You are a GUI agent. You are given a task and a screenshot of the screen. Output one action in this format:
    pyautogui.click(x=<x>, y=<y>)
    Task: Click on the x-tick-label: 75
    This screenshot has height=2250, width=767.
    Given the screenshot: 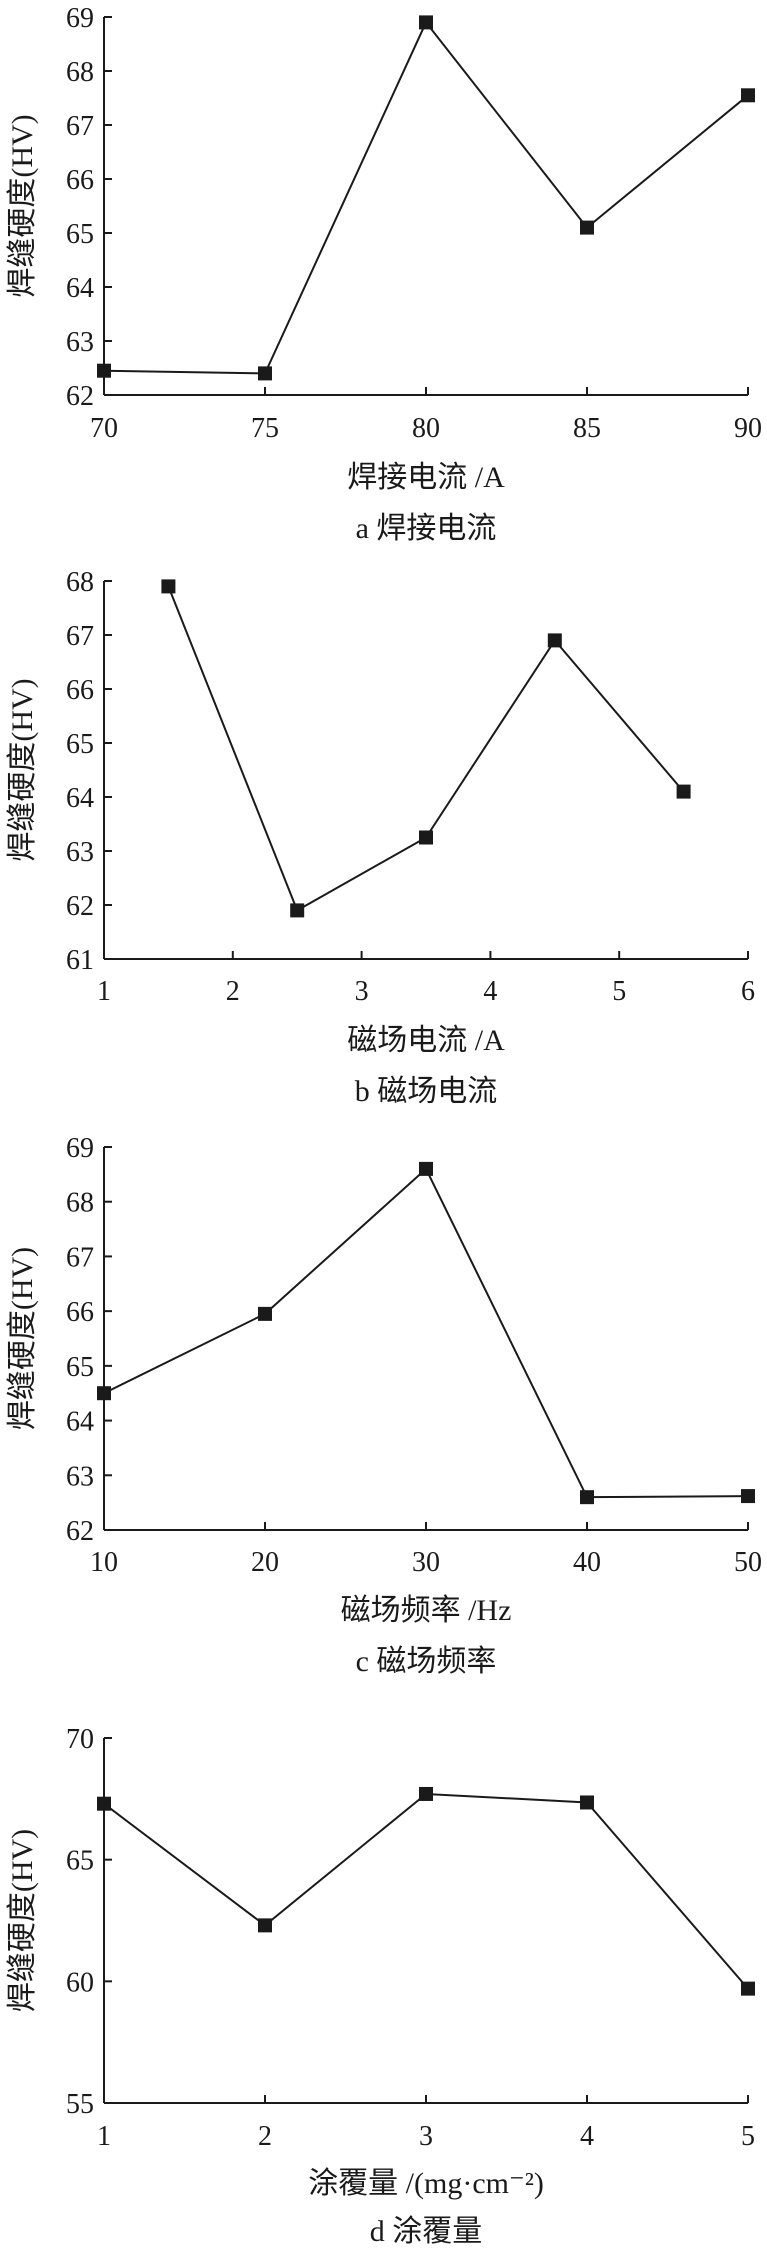 What is the action you would take?
    pyautogui.click(x=265, y=428)
    